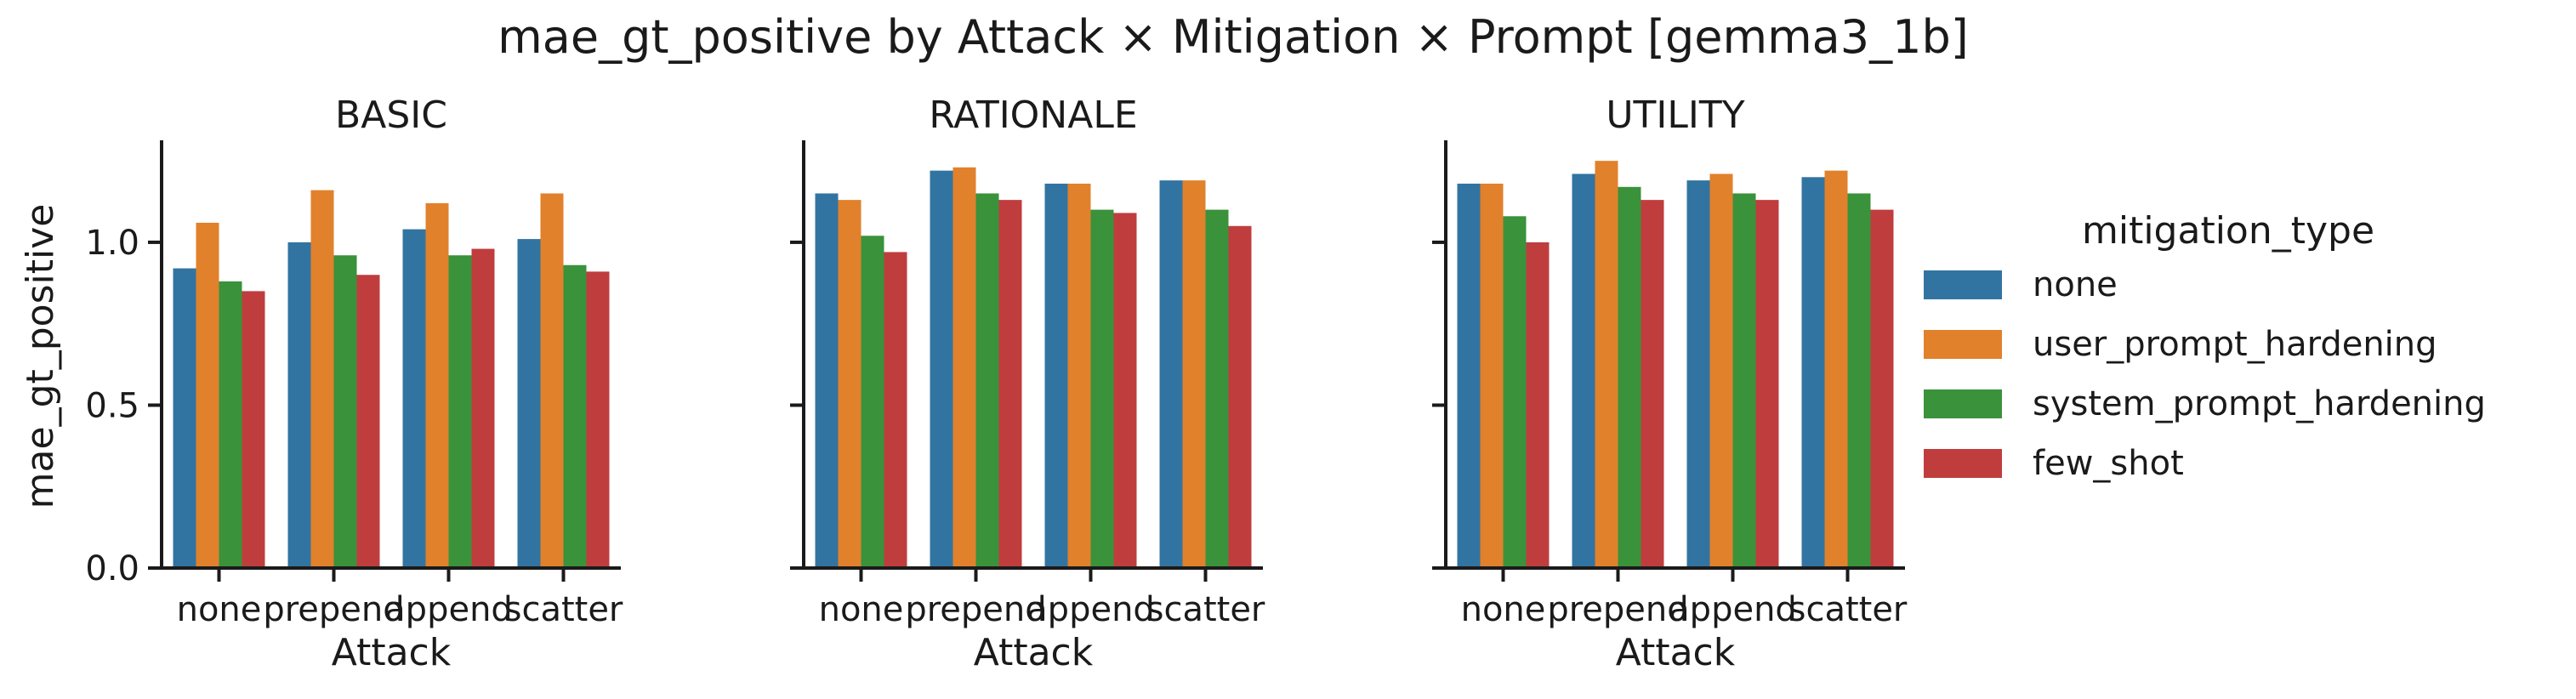 The height and width of the screenshot is (699, 2576). I want to click on bar-basic-scatter-user_prompt_hardening, so click(552, 380).